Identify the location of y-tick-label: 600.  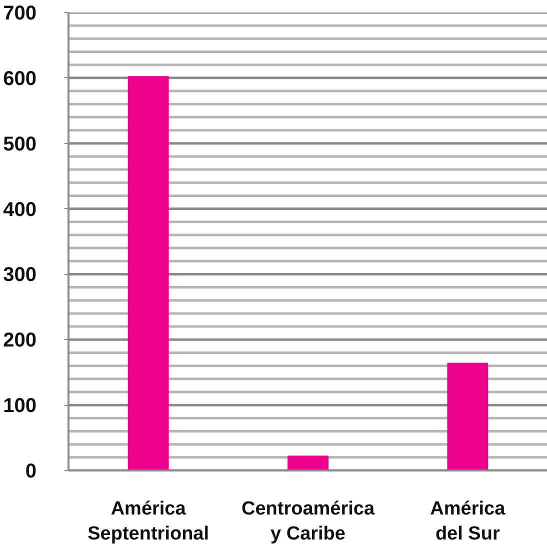
(20, 79).